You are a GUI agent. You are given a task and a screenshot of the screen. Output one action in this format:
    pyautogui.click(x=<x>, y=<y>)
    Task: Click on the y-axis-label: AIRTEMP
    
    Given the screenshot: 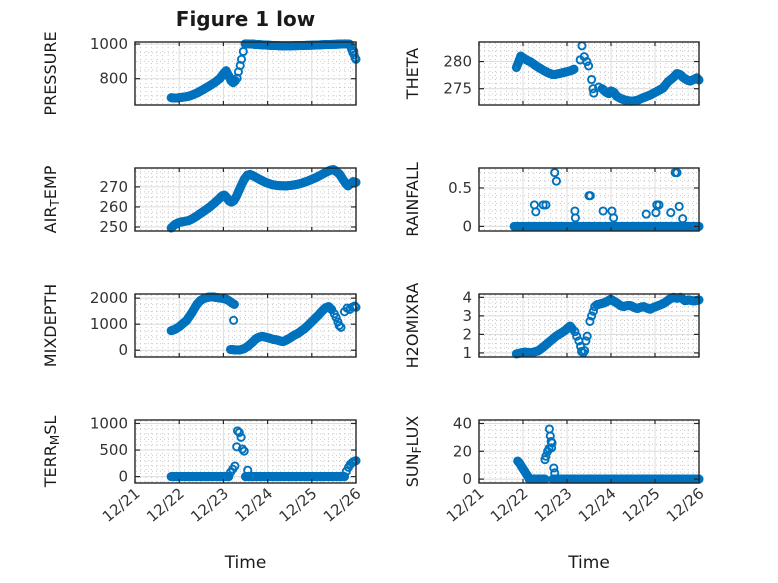 What is the action you would take?
    pyautogui.click(x=51, y=199)
    